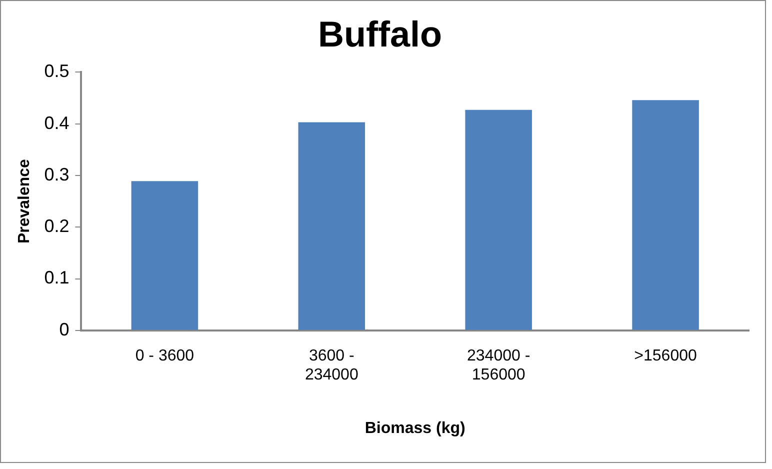 The width and height of the screenshot is (772, 469). What do you see at coordinates (380, 34) in the screenshot?
I see `chart-title: Buffalo` at bounding box center [380, 34].